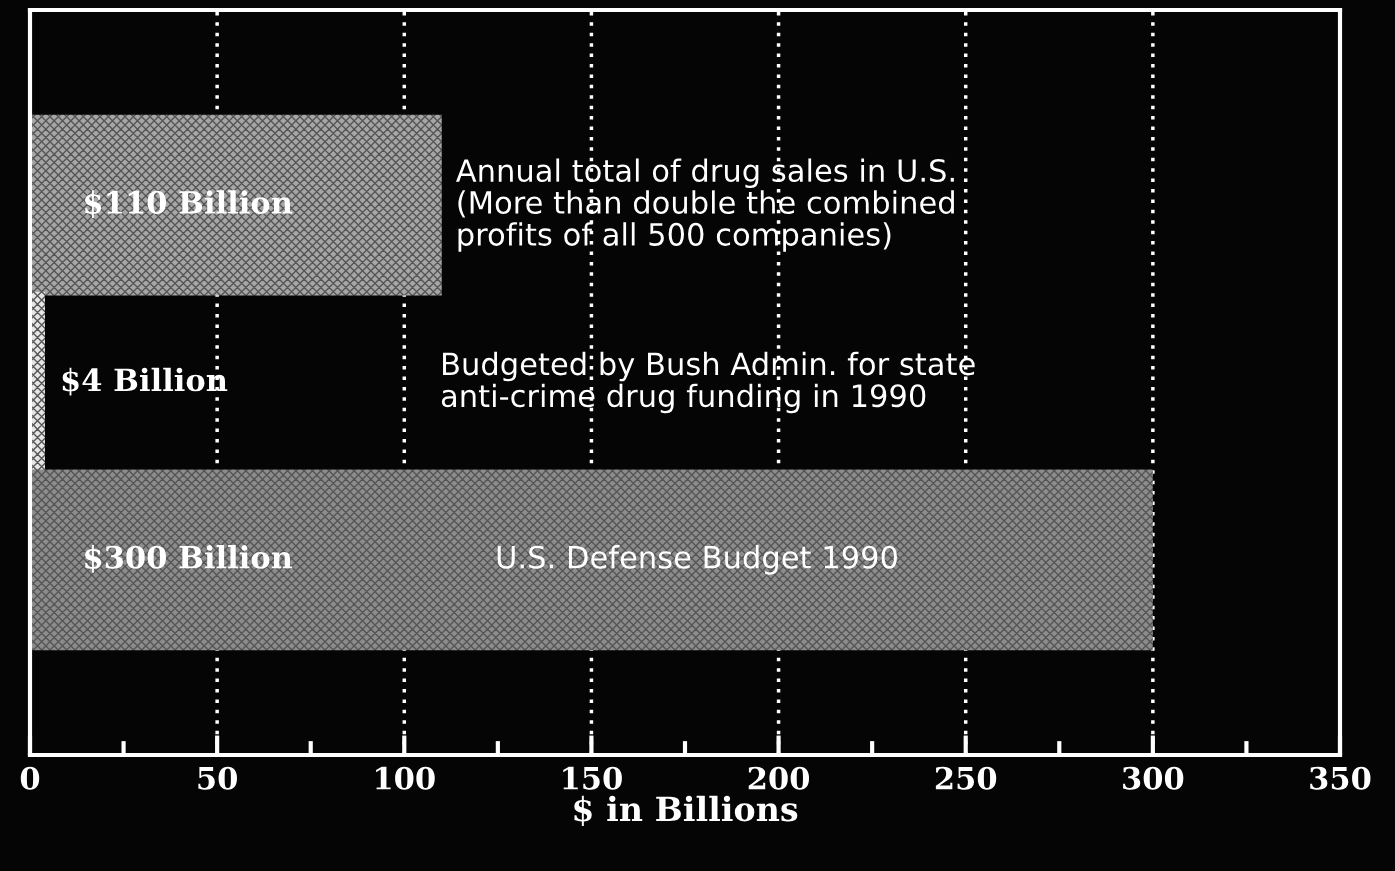 This screenshot has width=1395, height=871. What do you see at coordinates (405, 778) in the screenshot?
I see `x-tick-label: 100` at bounding box center [405, 778].